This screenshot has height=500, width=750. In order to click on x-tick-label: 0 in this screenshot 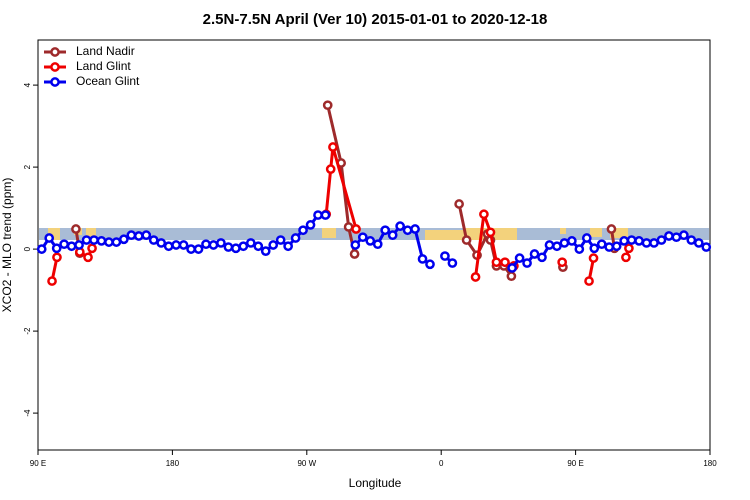, I will do `click(441, 463)`.